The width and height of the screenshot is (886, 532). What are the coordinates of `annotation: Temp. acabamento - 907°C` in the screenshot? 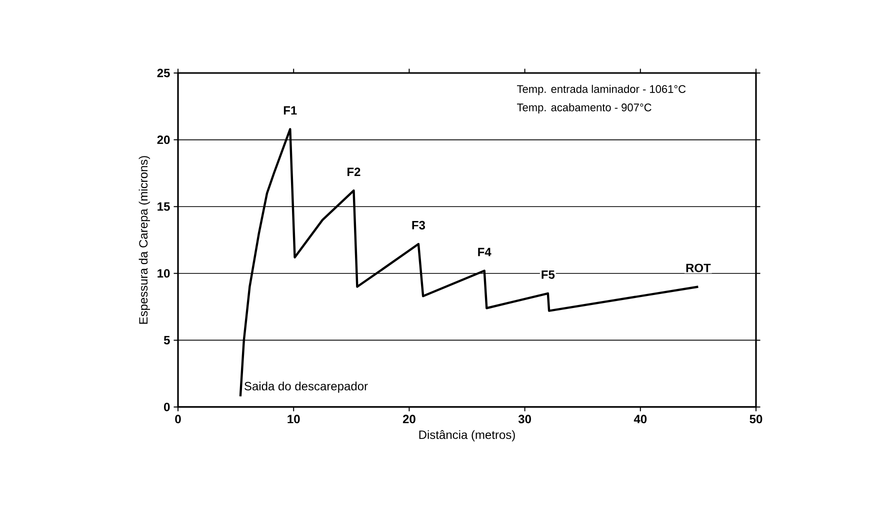 It's located at (584, 108).